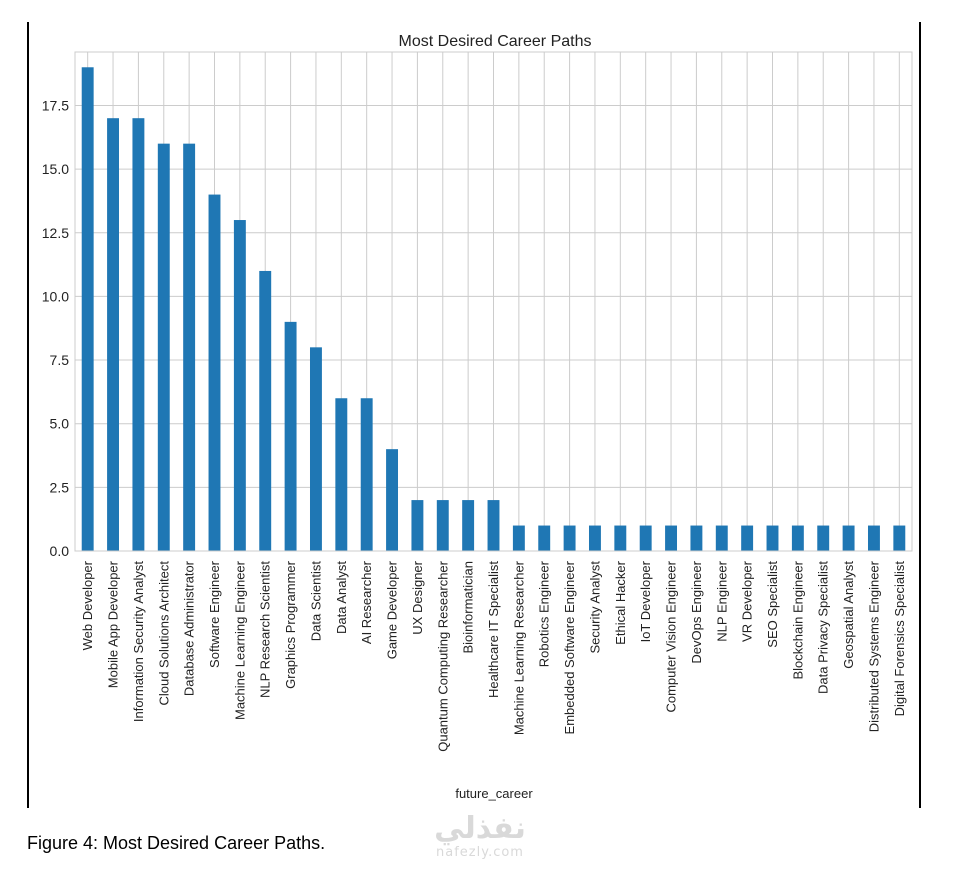  What do you see at coordinates (569, 647) in the screenshot?
I see `x-tick-label: Embedded Software Engineer` at bounding box center [569, 647].